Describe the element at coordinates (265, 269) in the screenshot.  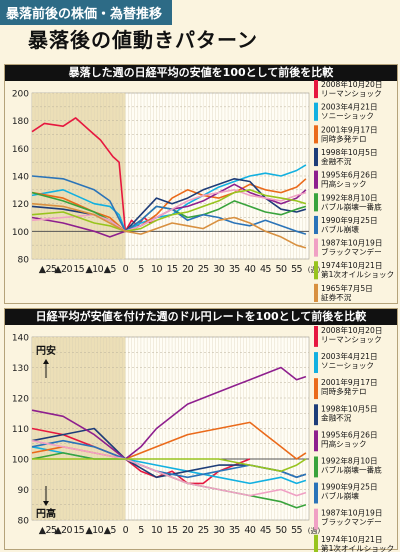
I see `x-tick-label: 45` at that location.